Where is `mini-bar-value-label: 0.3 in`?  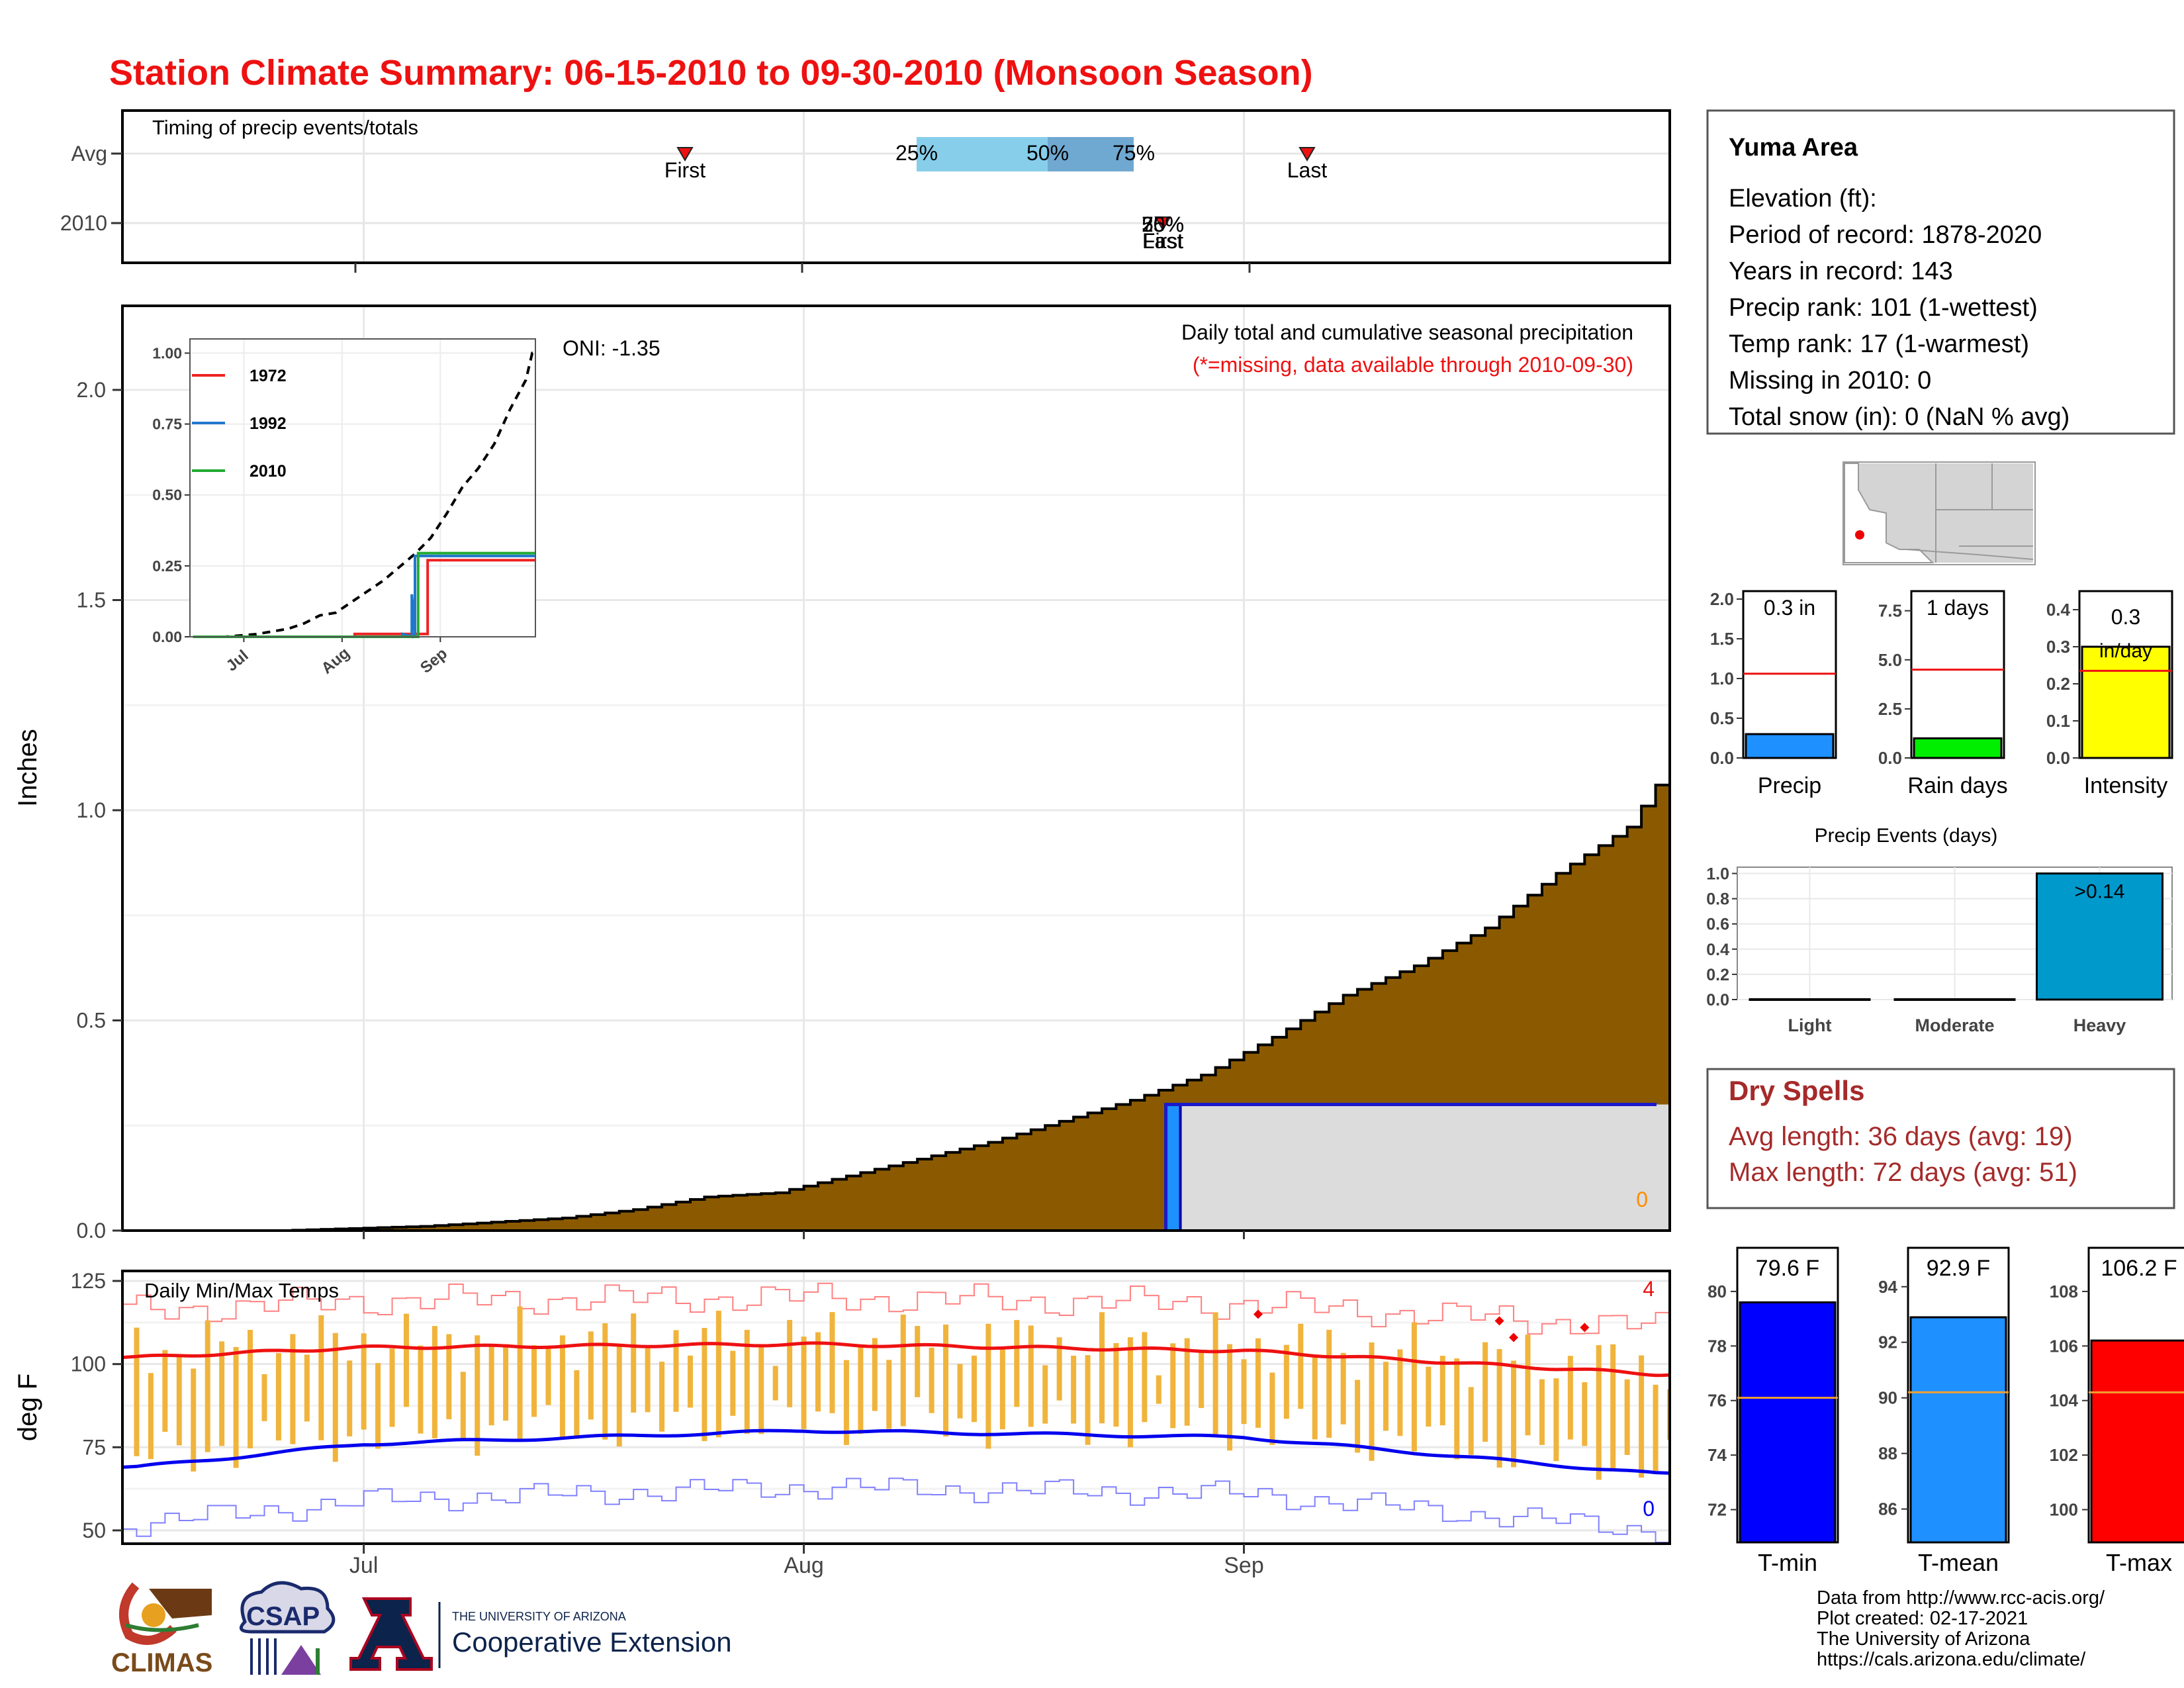 mini-bar-value-label: 0.3 in is located at coordinates (1789, 608).